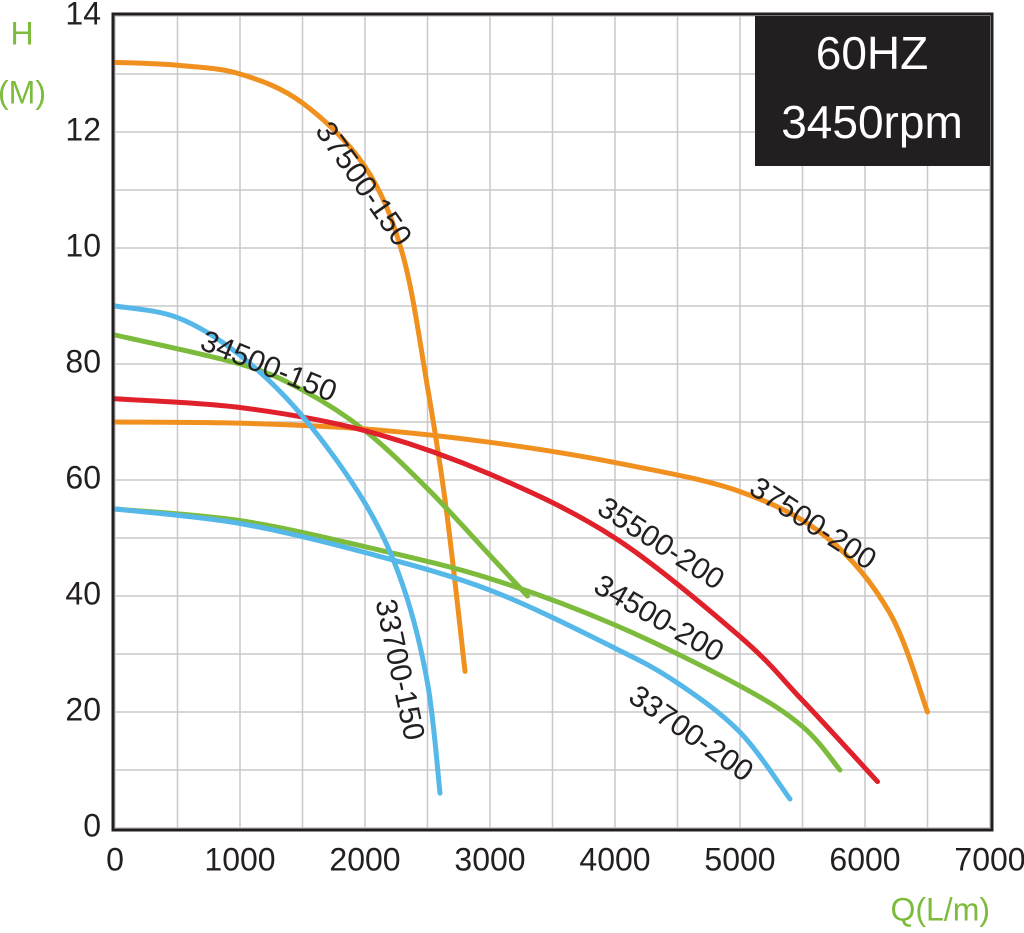 The width and height of the screenshot is (1024, 933). What do you see at coordinates (83, 15) in the screenshot?
I see `y-tick-label: 14` at bounding box center [83, 15].